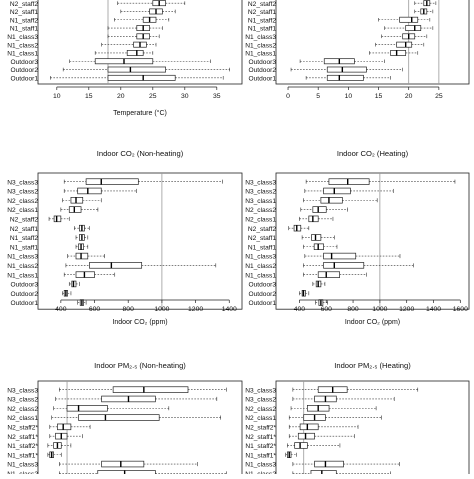  Describe the element at coordinates (439, 96) in the screenshot. I see `x-tick-label: 25` at that location.